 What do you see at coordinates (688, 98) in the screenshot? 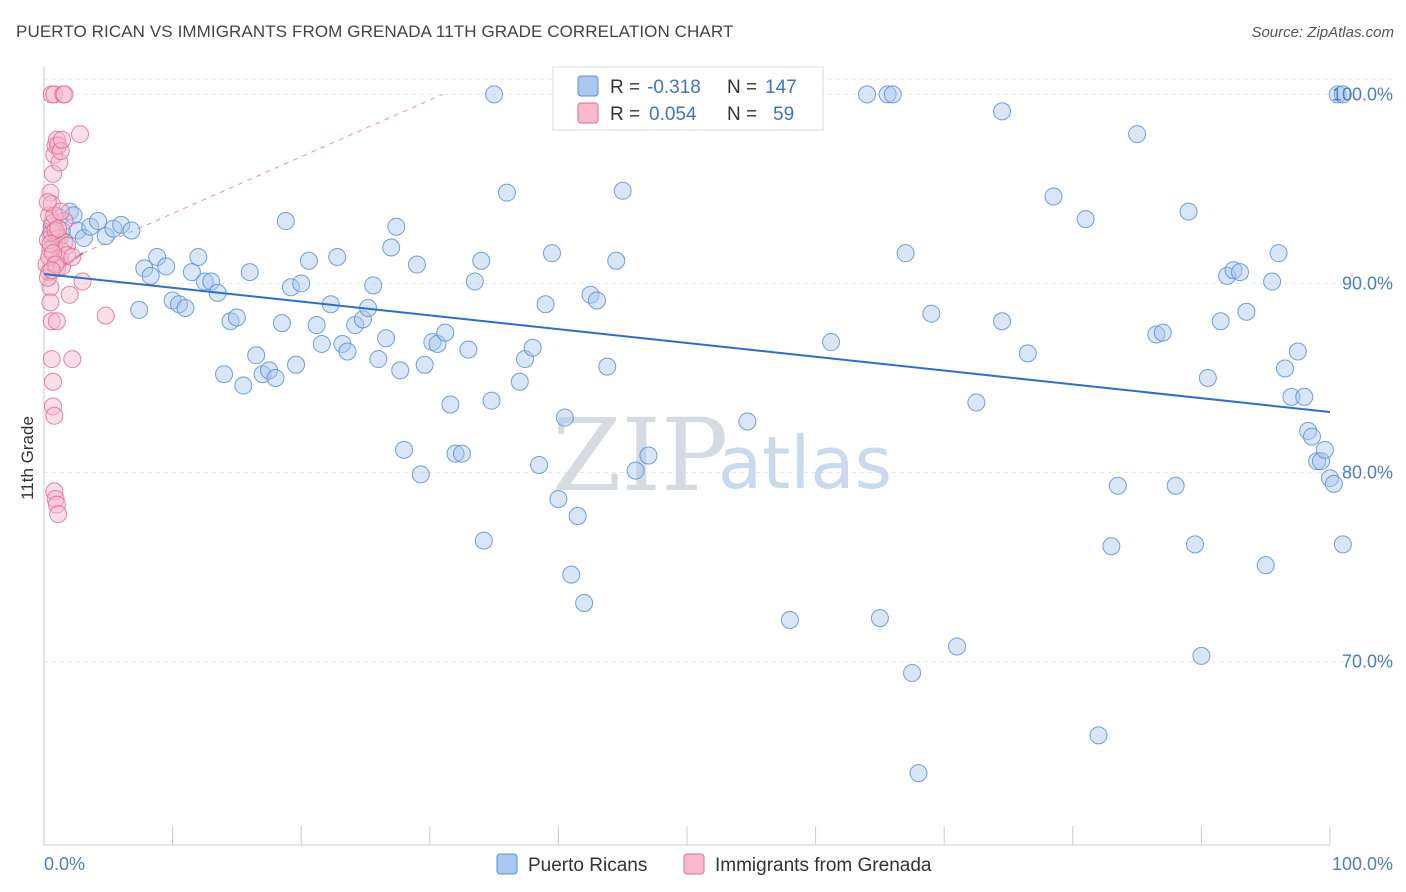
I see `legend-box: R = -0.318 N = 147 R = 0.054 N = 59` at bounding box center [688, 98].